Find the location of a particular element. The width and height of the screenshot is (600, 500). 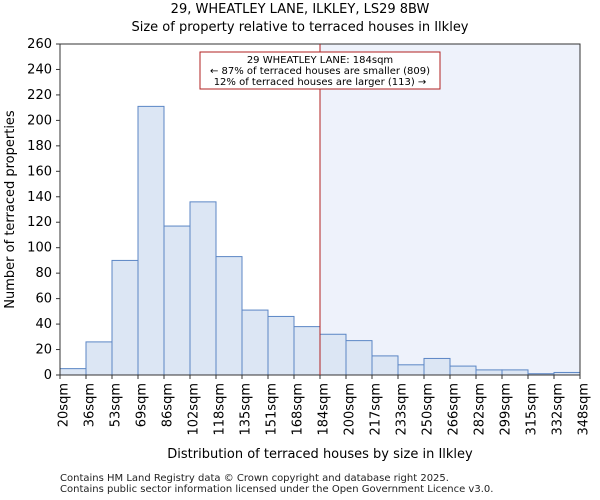

x-tick-label: 348sqm is located at coordinates (584, 409).